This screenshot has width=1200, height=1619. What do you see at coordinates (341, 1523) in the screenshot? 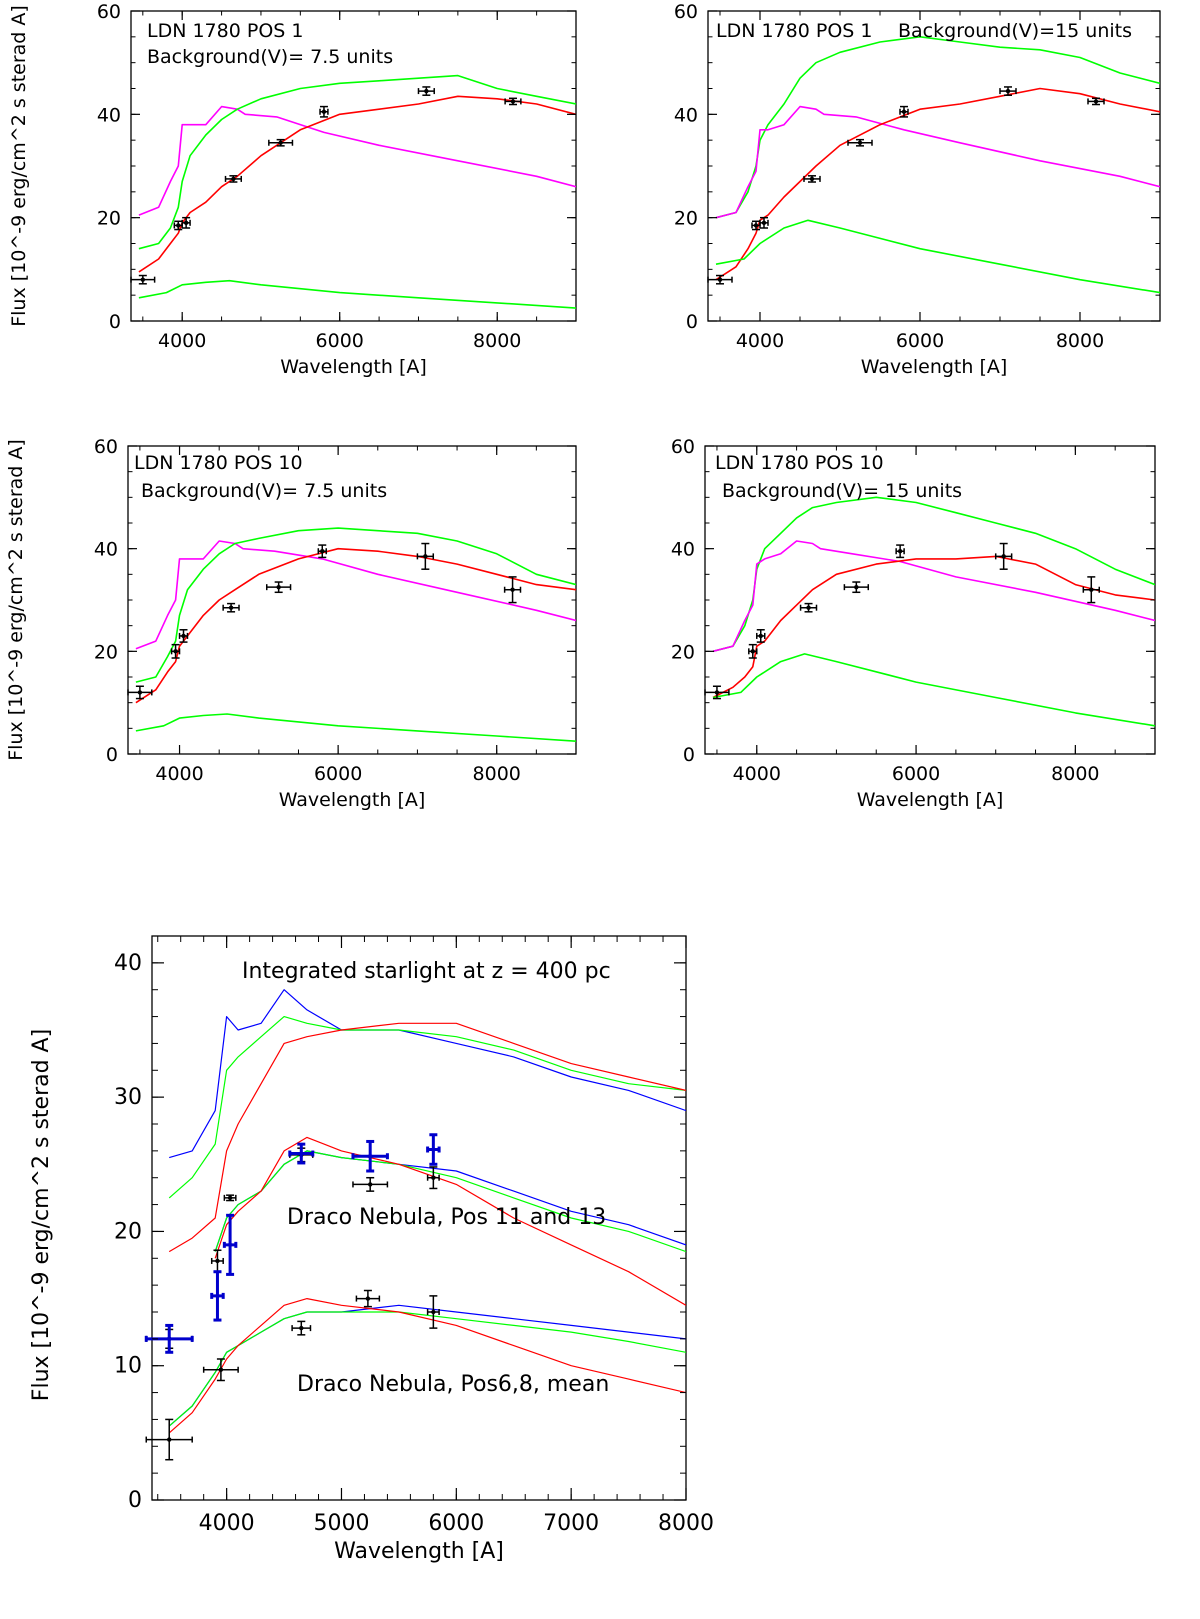
I see `x-tick-label: 5000` at bounding box center [341, 1523].